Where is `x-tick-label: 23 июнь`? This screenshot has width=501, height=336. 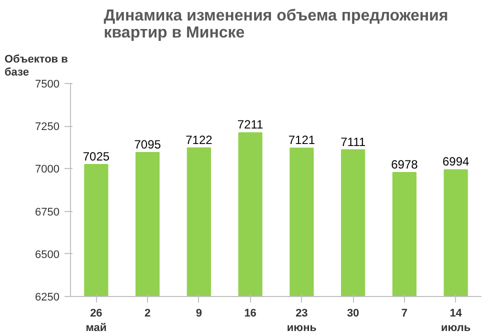 x-tick-label: 23 июнь is located at coordinates (301, 321).